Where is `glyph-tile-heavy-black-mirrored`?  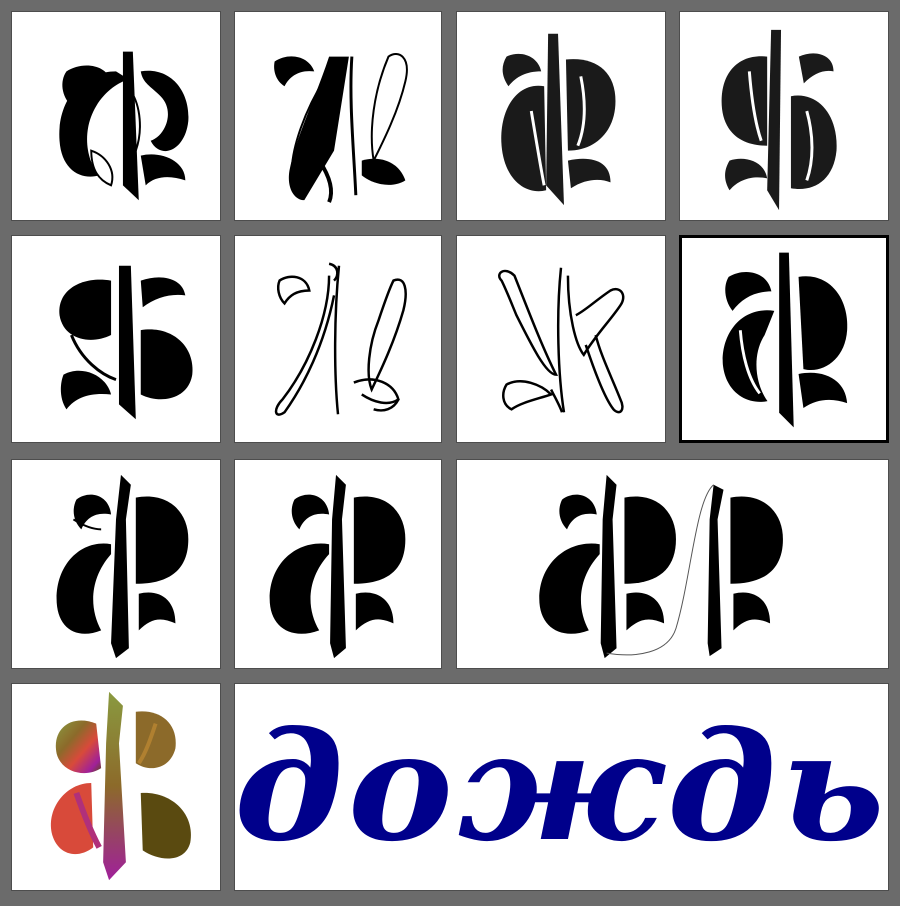 glyph-tile-heavy-black-mirrored is located at coordinates (116, 339).